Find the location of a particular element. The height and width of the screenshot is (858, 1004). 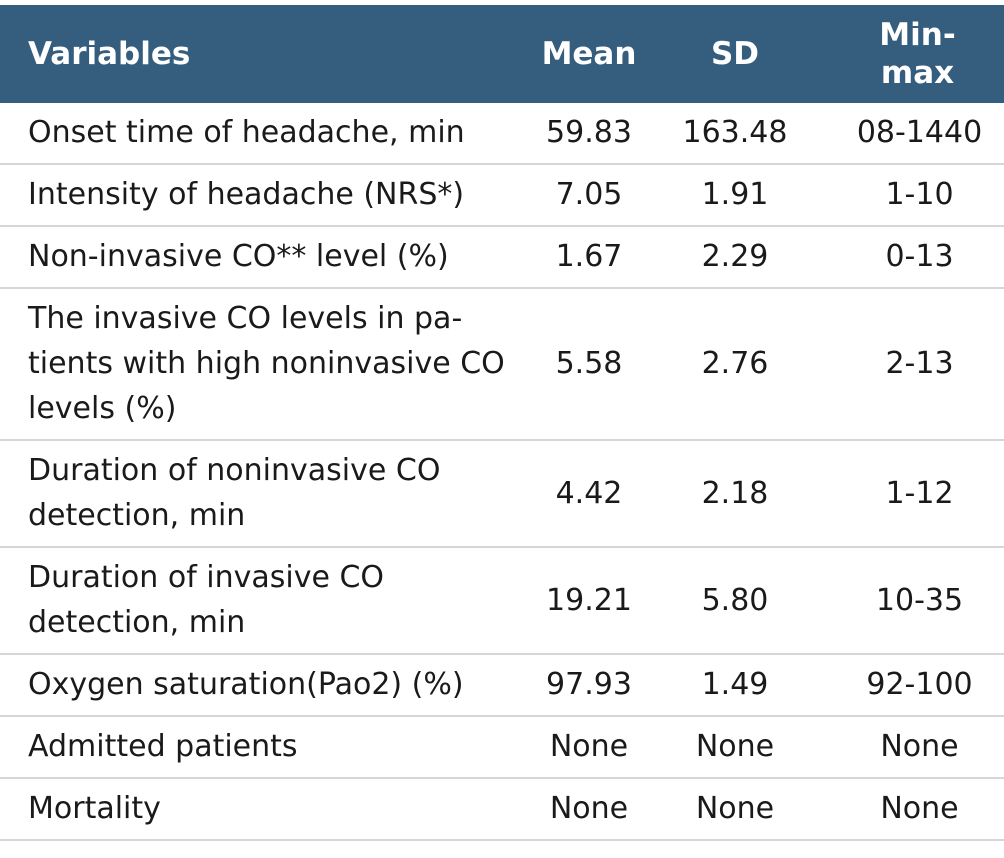

cell-variable: Admitted patients is located at coordinates (266, 747).